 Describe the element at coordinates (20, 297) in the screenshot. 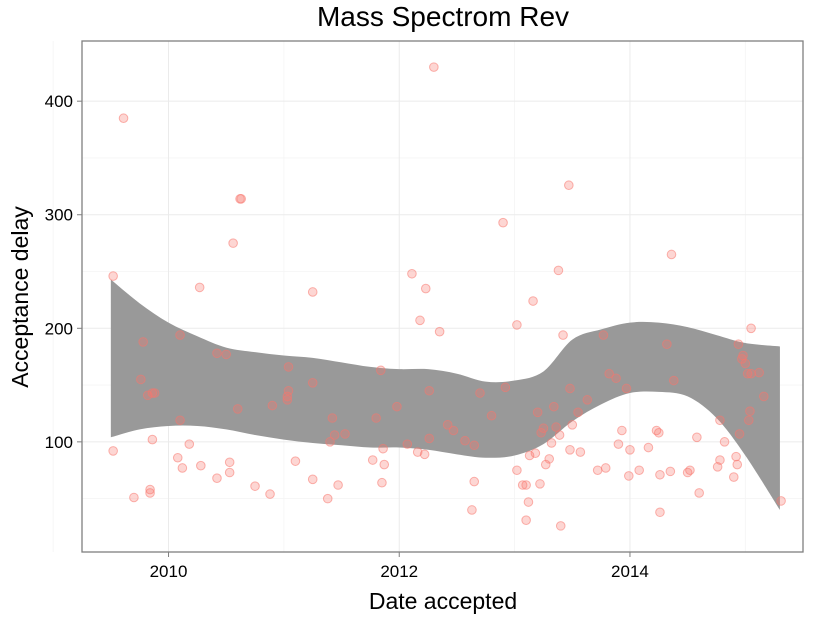

I see `y-axis-title: Acceptance delay` at that location.